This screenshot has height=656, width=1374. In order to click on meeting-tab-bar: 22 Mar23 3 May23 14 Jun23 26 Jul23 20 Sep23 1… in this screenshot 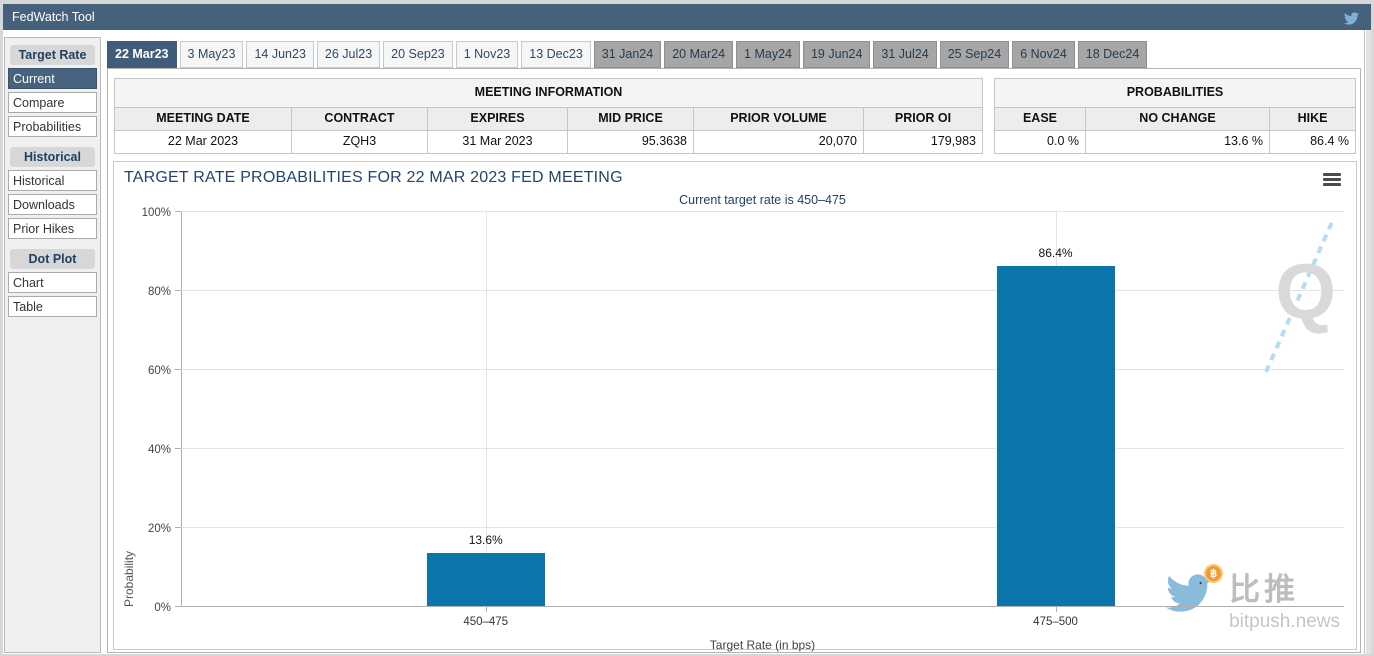, I will do `click(628, 54)`.